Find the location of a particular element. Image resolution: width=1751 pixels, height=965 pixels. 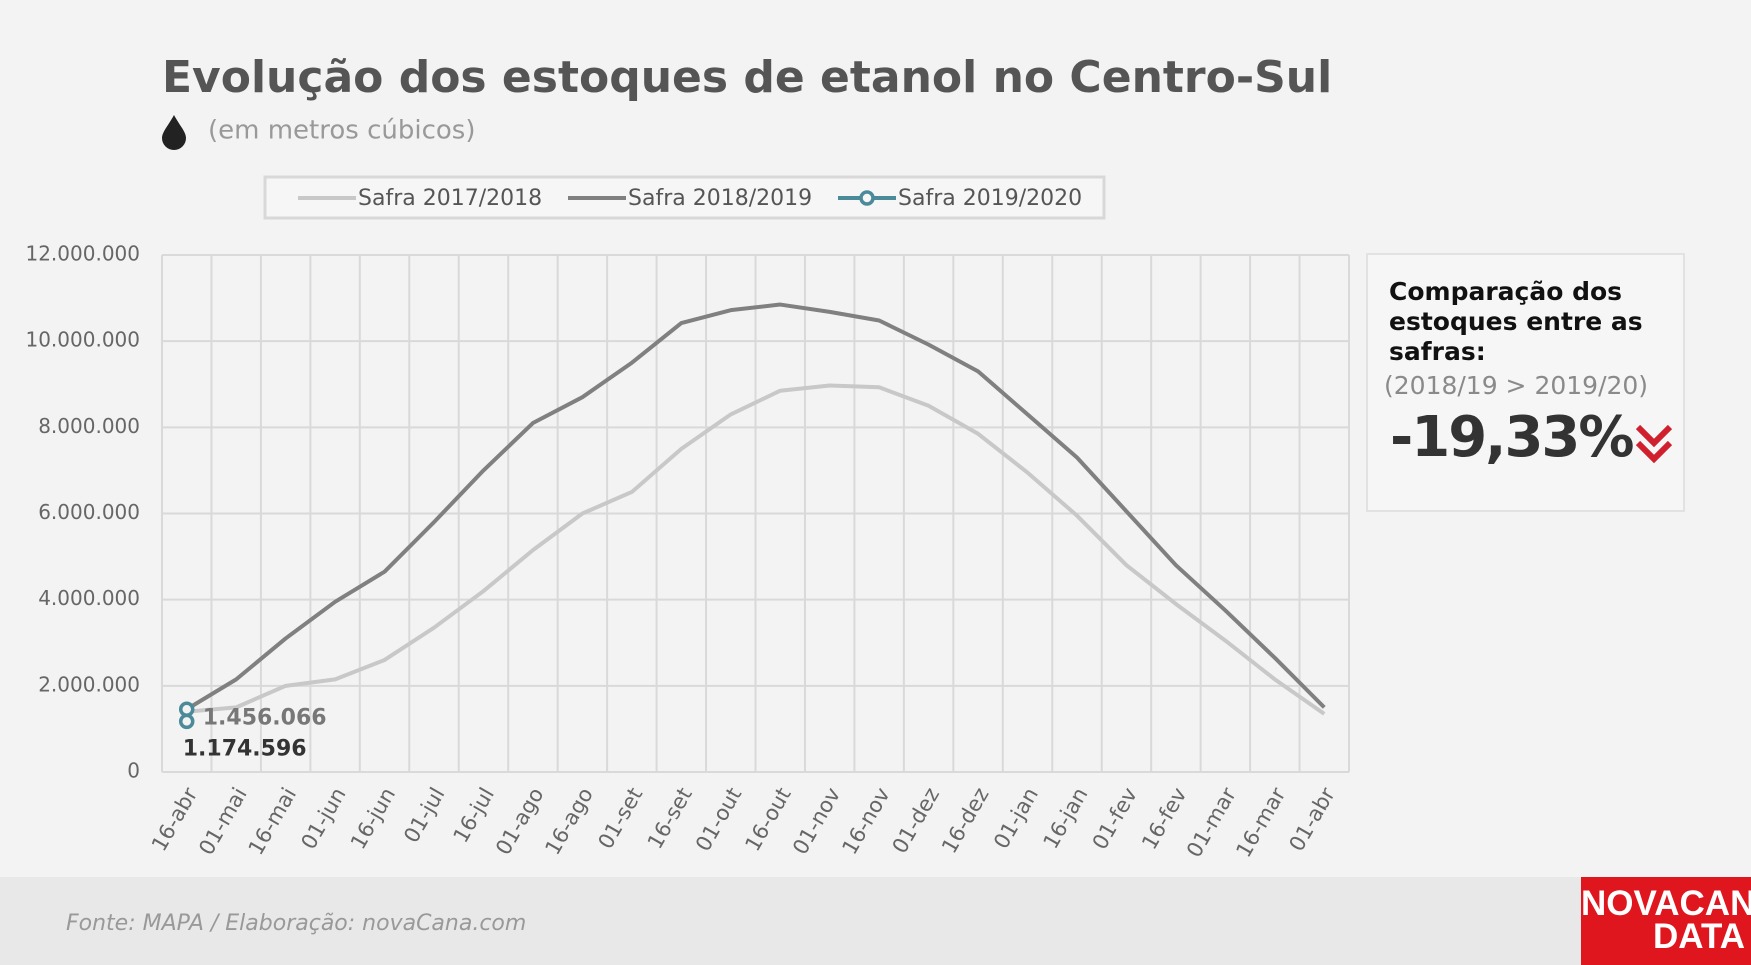

x-tick-label: 16-ago is located at coordinates (568, 822).